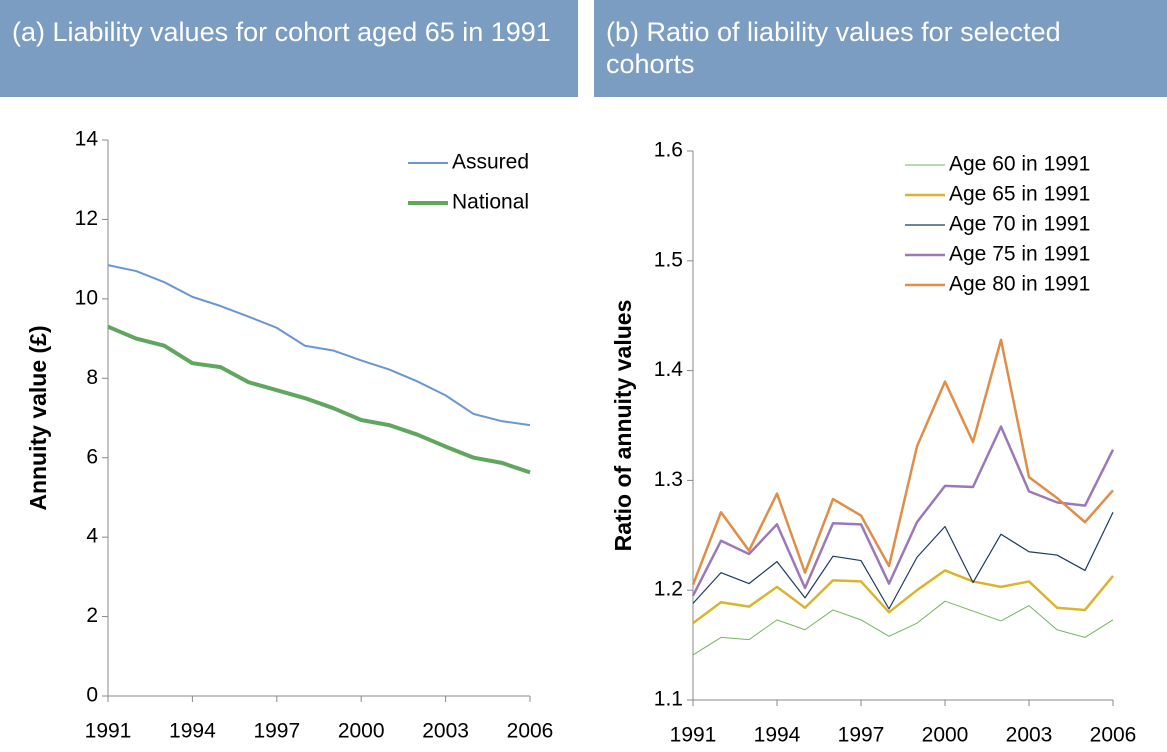 The height and width of the screenshot is (752, 1167). I want to click on legend-label: Age 60 in 1991, so click(1019, 164).